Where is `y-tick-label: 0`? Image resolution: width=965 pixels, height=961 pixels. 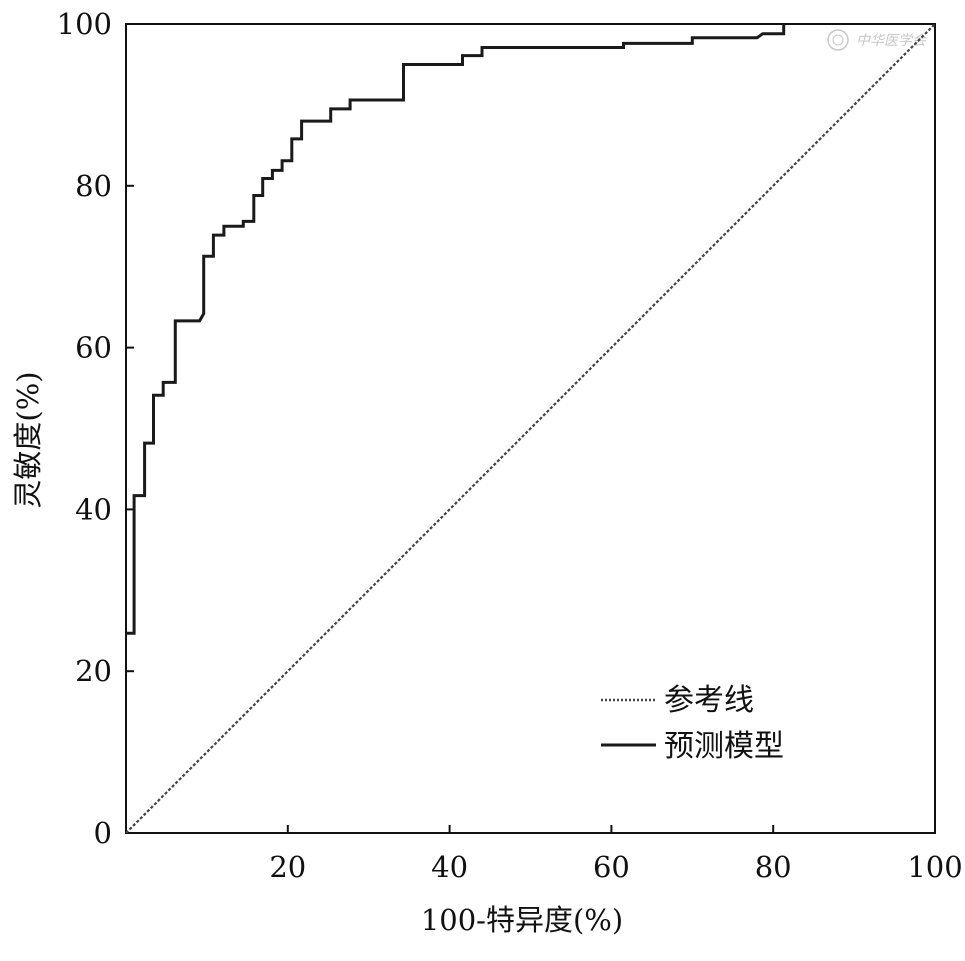
y-tick-label: 0 is located at coordinates (103, 833).